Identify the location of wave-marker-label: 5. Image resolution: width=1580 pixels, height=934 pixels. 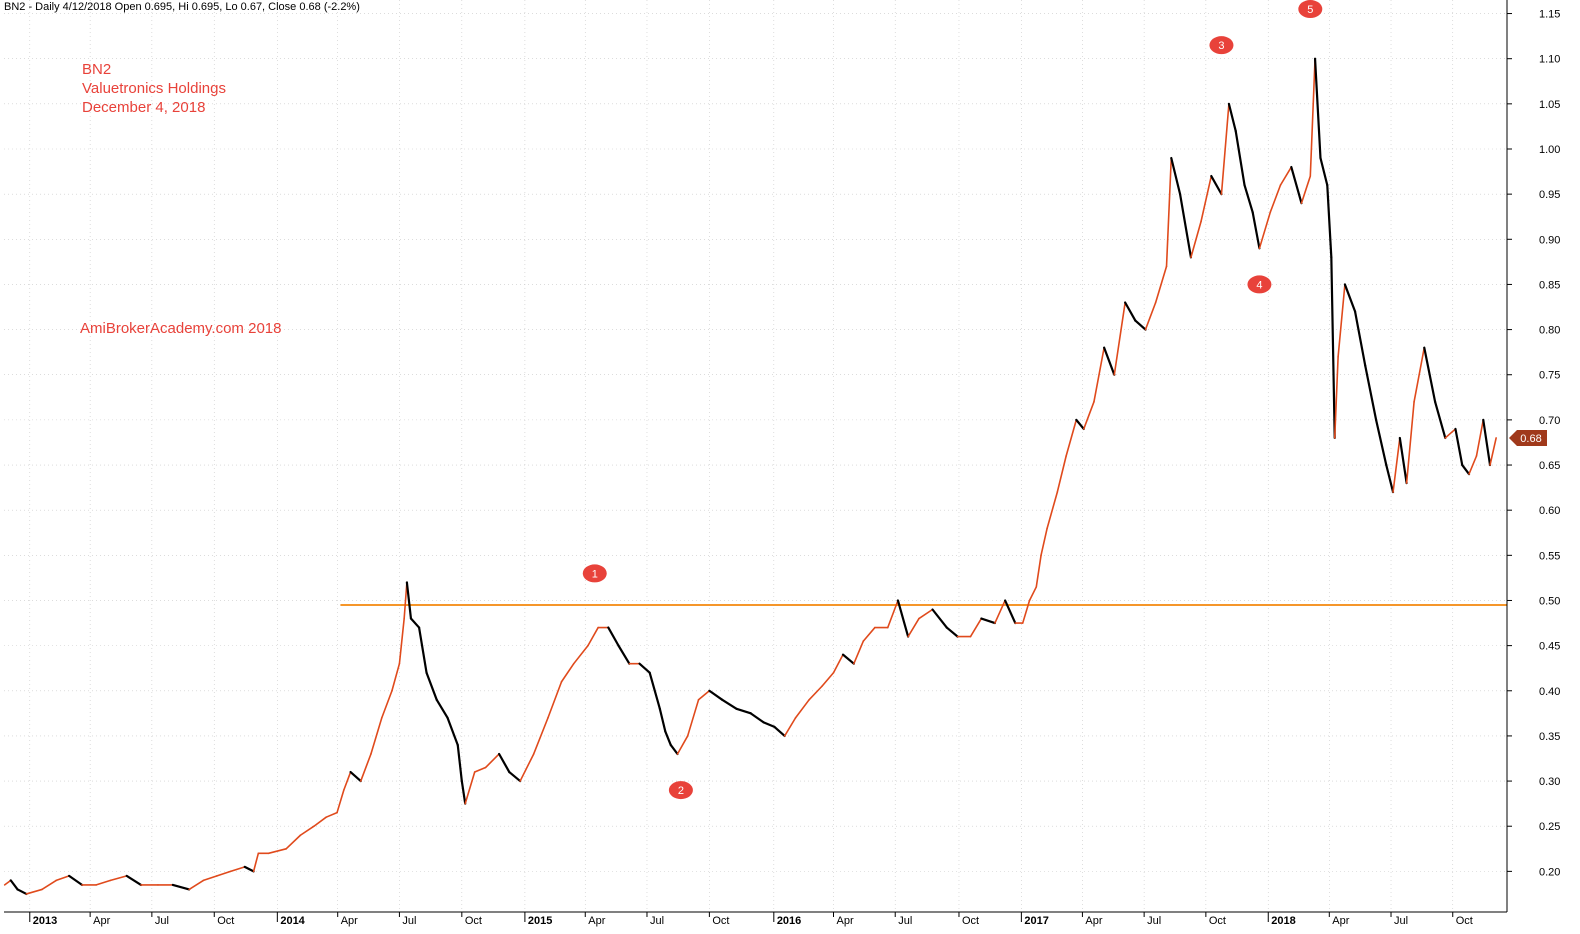
(1310, 10).